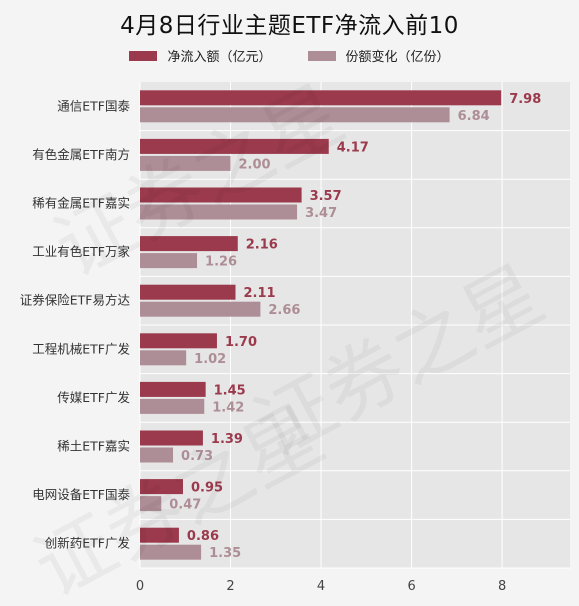  I want to click on y-category-label: 创新药ETF广发, so click(88, 543).